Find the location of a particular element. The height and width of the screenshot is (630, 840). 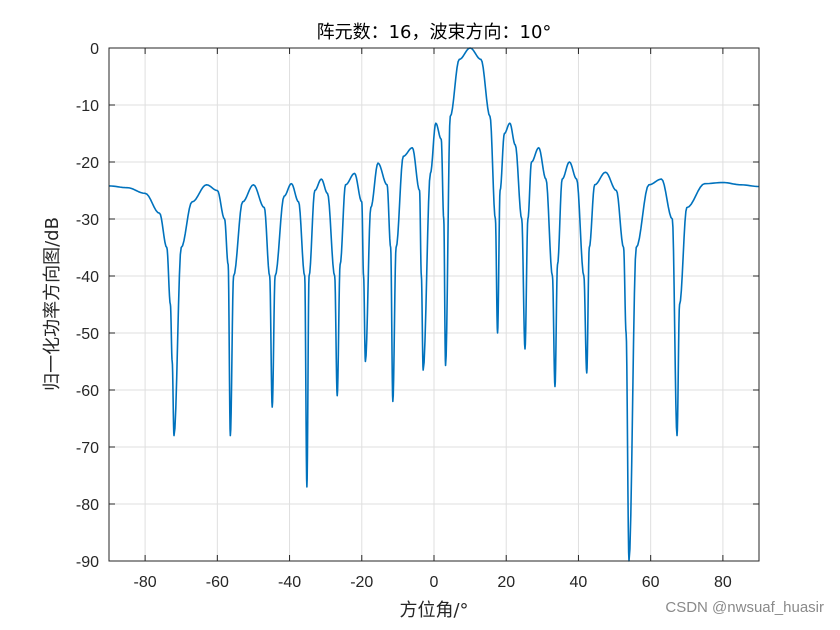

y-tick-label: -80 is located at coordinates (87, 505).